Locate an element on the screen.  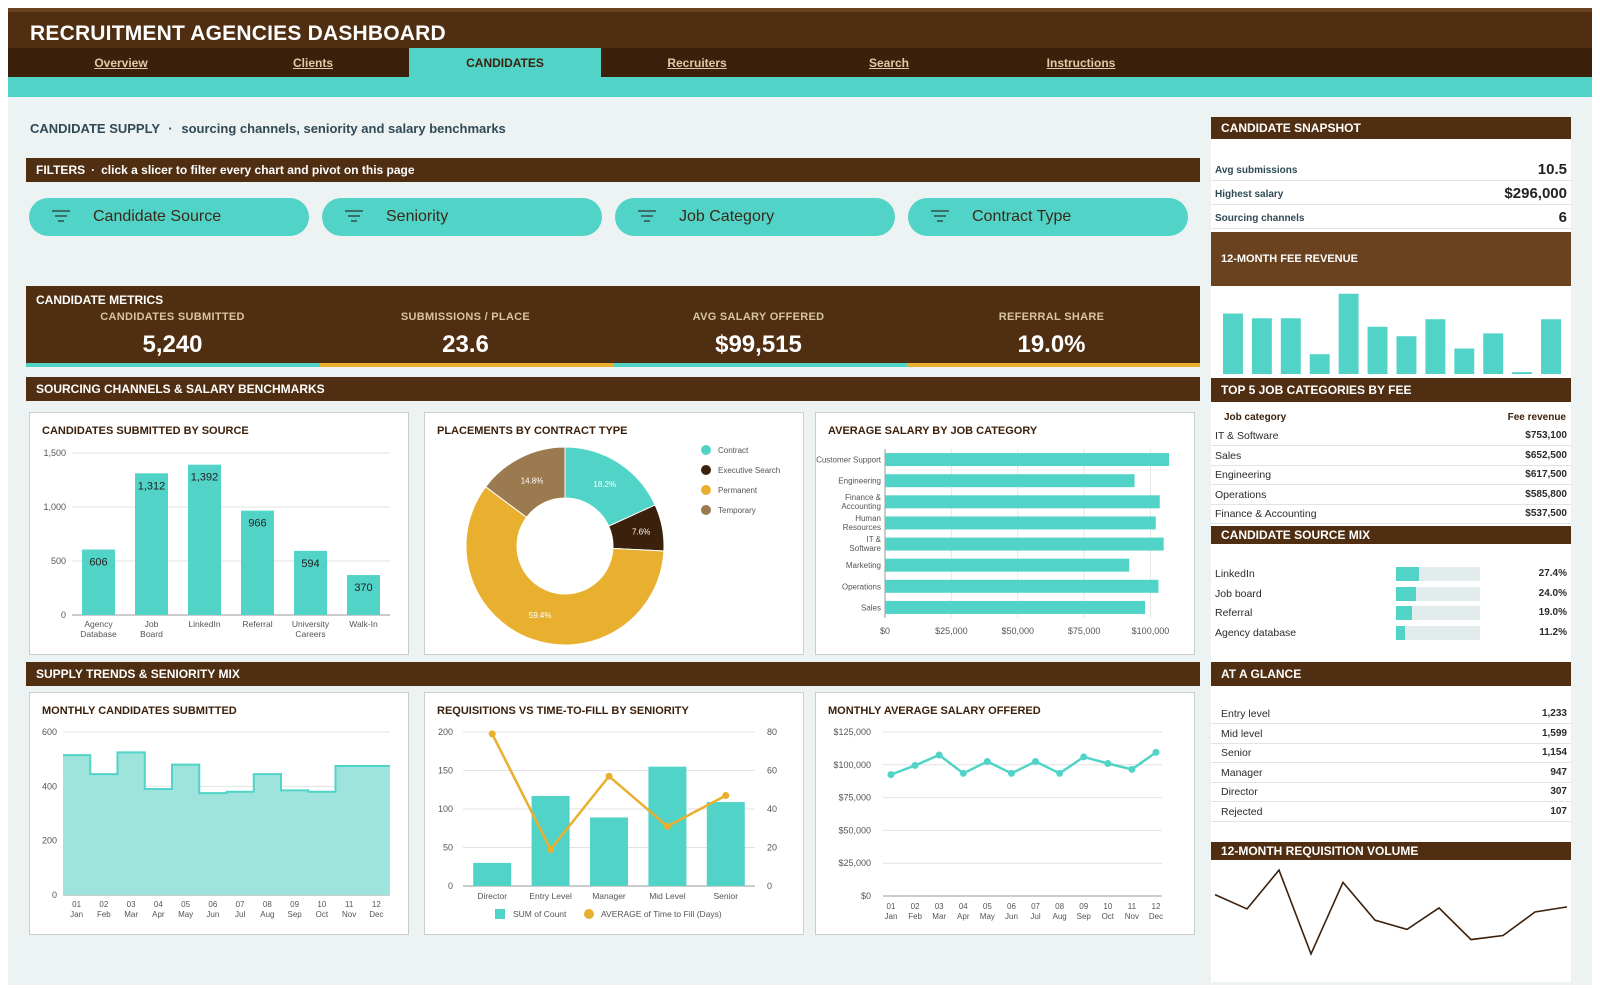
accent-strip is located at coordinates (800, 87).